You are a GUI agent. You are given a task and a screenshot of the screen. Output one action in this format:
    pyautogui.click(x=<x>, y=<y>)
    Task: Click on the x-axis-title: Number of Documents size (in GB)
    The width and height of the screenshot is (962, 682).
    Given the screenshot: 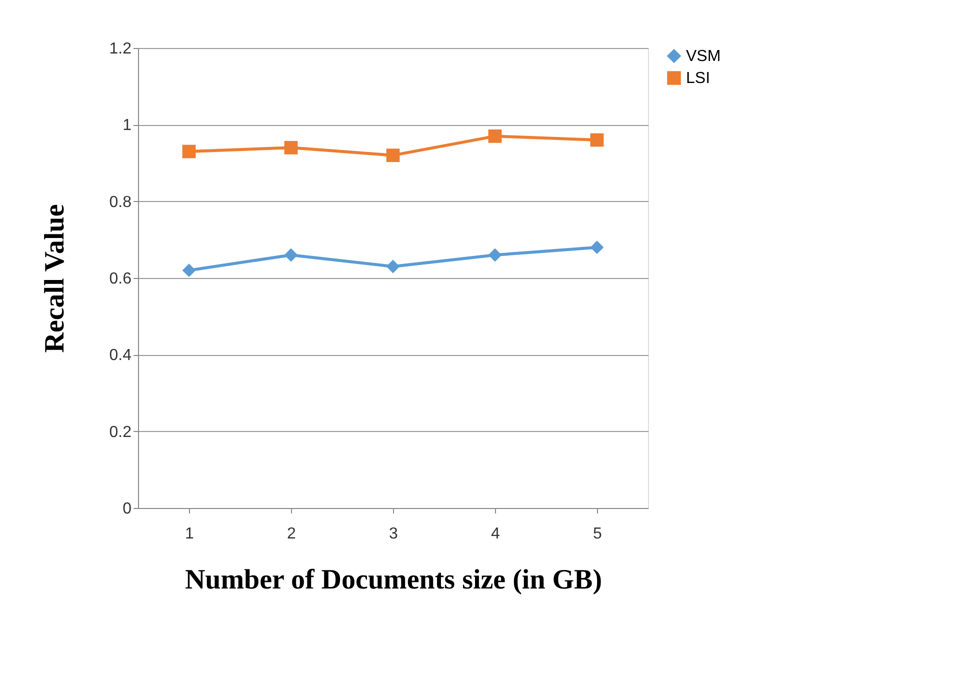 What is the action you would take?
    pyautogui.click(x=393, y=580)
    